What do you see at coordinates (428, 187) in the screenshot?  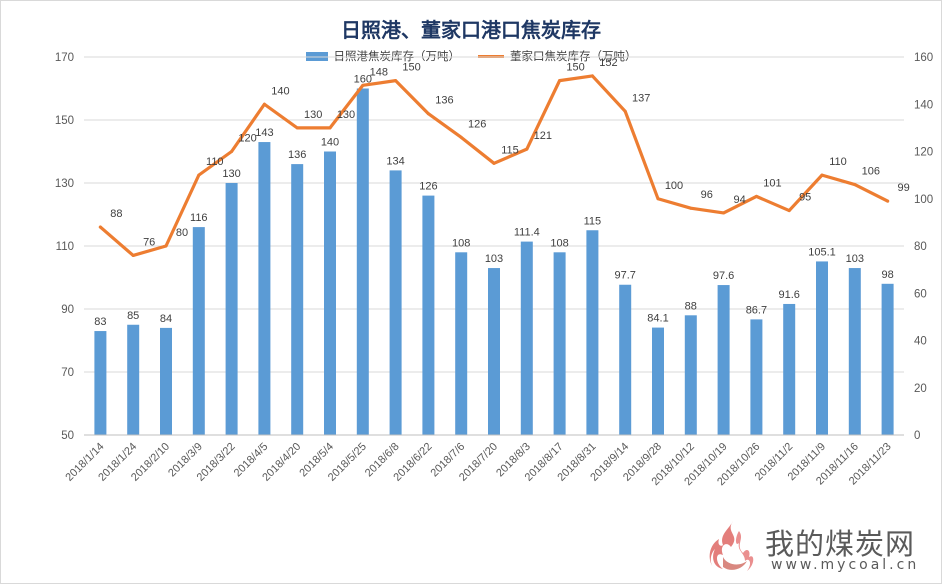 I see `bar-data-label: 126` at bounding box center [428, 187].